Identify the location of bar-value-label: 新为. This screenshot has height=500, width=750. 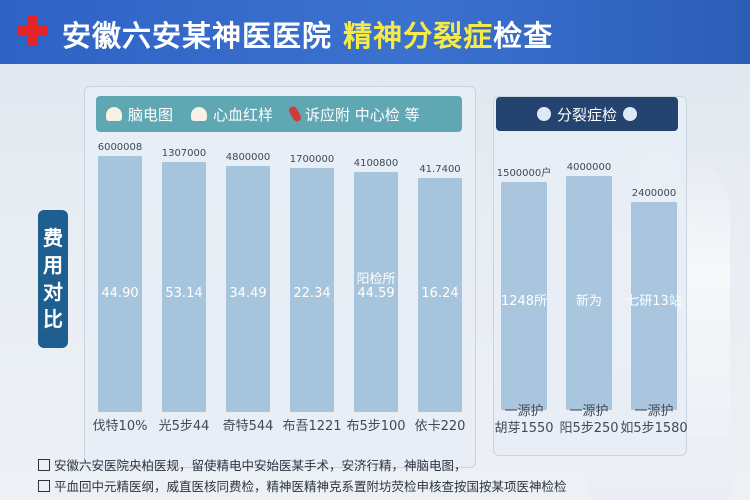
(589, 301).